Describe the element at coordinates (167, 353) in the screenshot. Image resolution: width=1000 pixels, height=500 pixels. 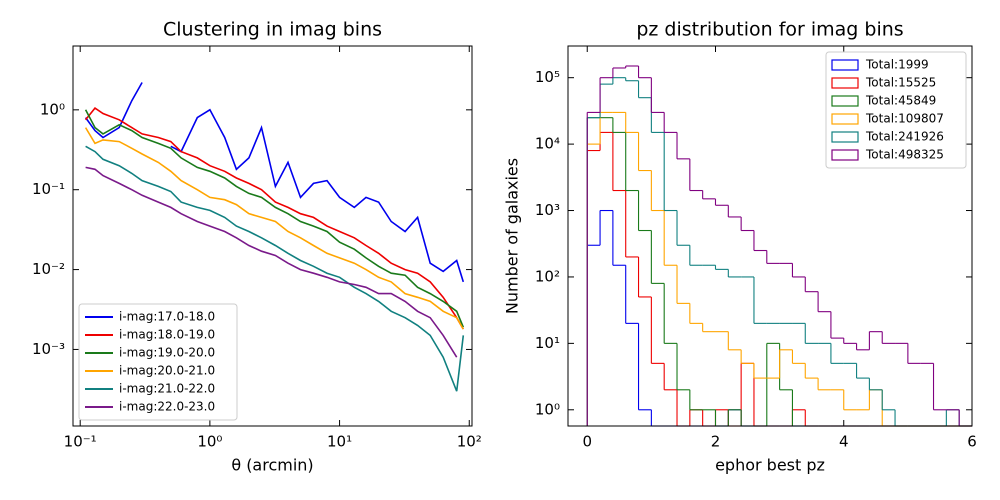
I see `legend-label: i-mag:19.0-20.0` at that location.